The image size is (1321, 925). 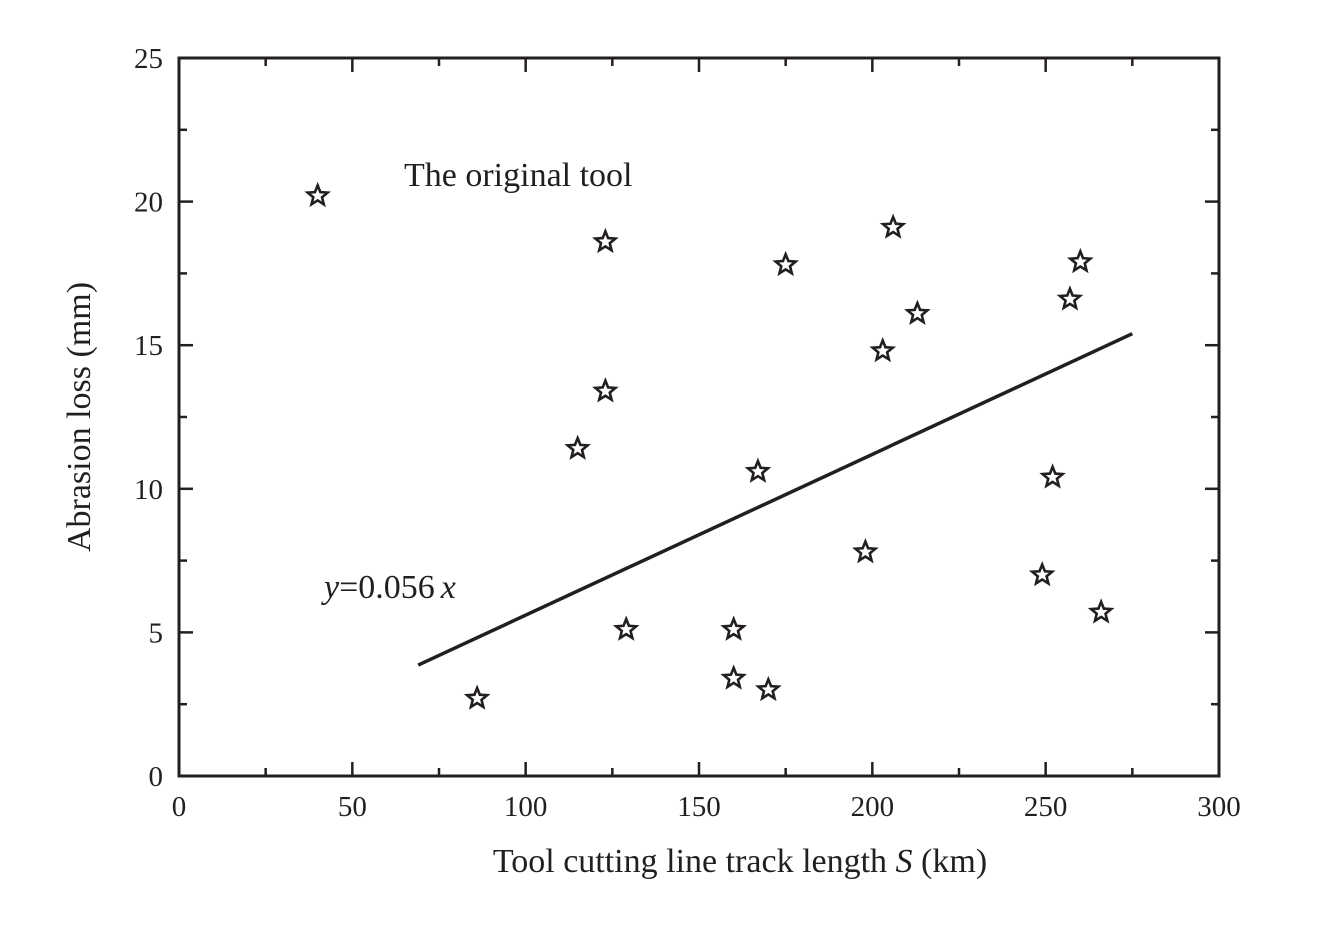 I want to click on fit-equation-coef: =0.056, so click(x=387, y=587).